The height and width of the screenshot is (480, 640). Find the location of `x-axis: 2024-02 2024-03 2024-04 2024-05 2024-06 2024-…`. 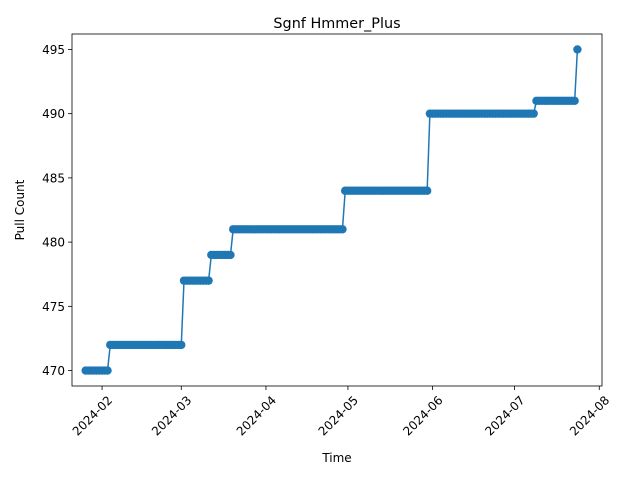

x-axis: 2024-02 2024-03 2024-04 2024-05 2024-06 2024-… is located at coordinates (341, 412).